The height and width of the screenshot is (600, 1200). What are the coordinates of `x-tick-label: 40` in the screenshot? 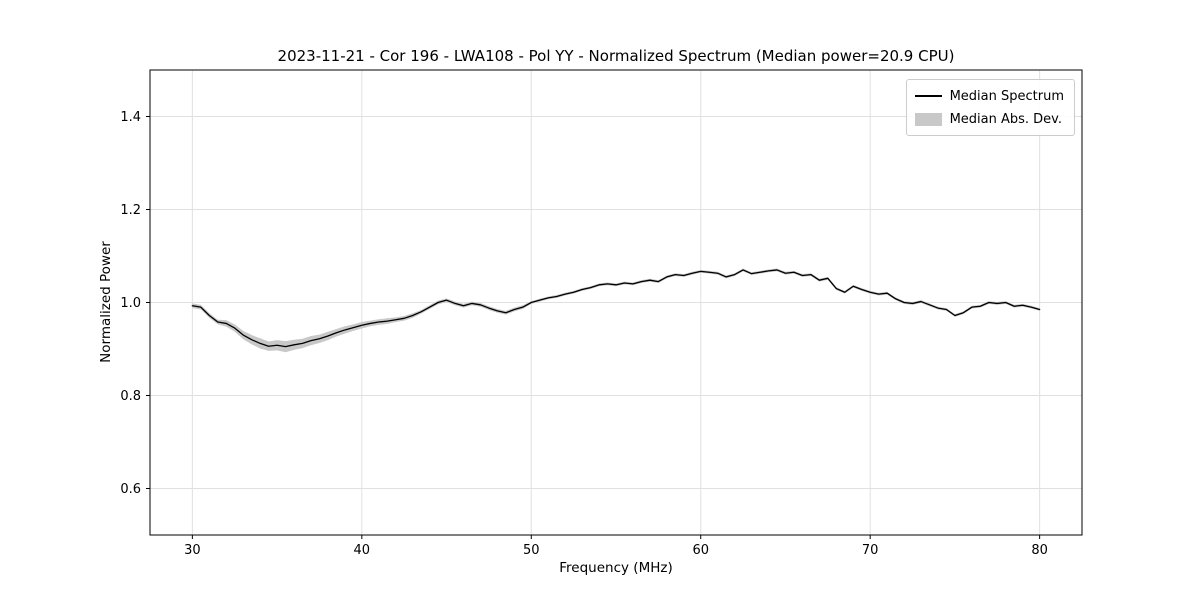 It's located at (362, 550).